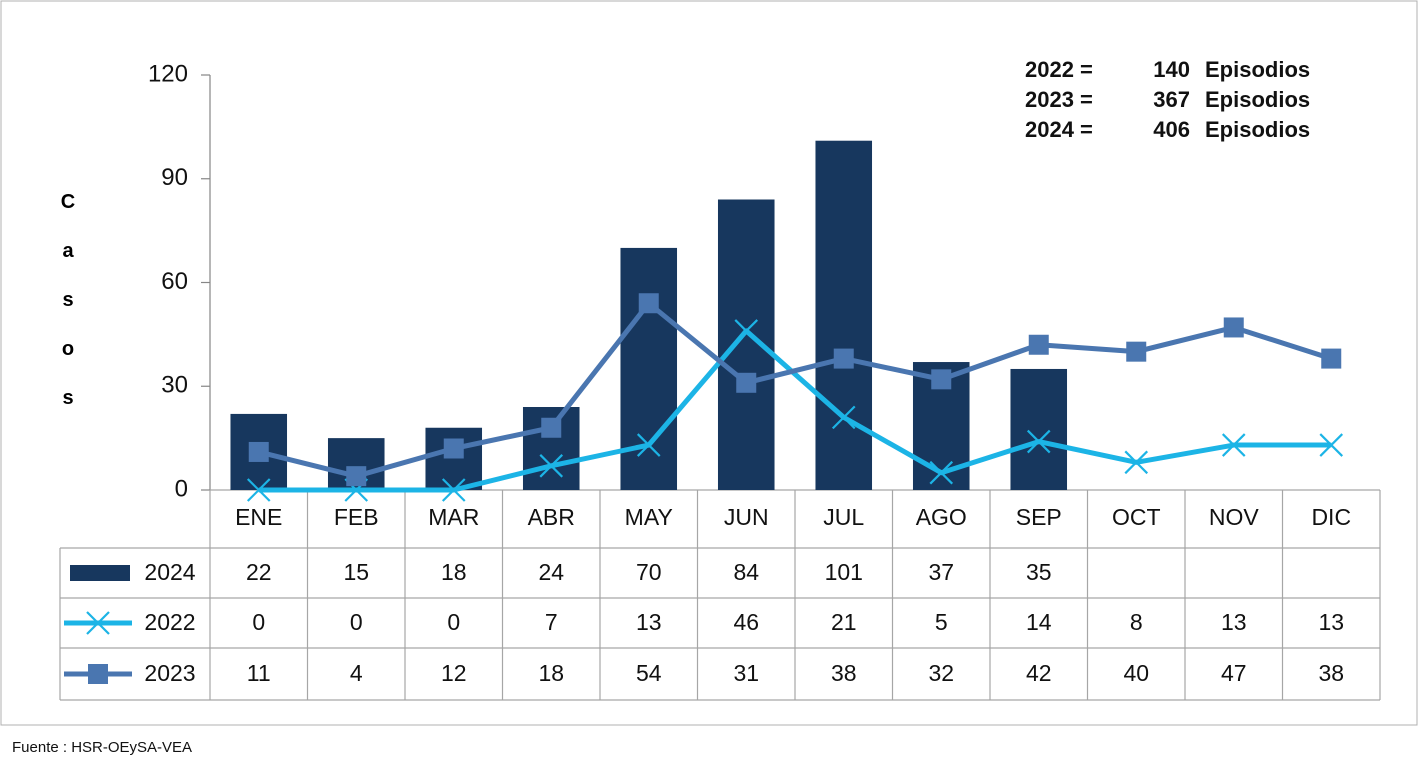 This screenshot has height=775, width=1420. What do you see at coordinates (1039, 673) in the screenshot?
I see `table-value: 42` at bounding box center [1039, 673].